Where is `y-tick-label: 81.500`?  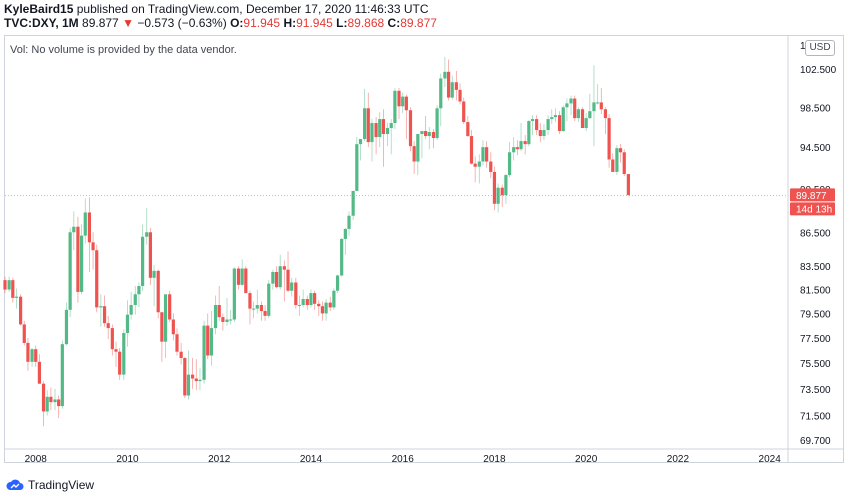 y-tick-label: 81.500 is located at coordinates (815, 291).